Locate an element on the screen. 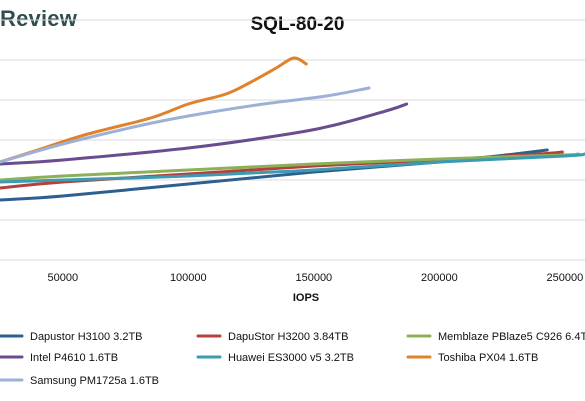 The image size is (585, 401). legend-entry-label: Samsung PM1725a 1.6TB is located at coordinates (94, 381).